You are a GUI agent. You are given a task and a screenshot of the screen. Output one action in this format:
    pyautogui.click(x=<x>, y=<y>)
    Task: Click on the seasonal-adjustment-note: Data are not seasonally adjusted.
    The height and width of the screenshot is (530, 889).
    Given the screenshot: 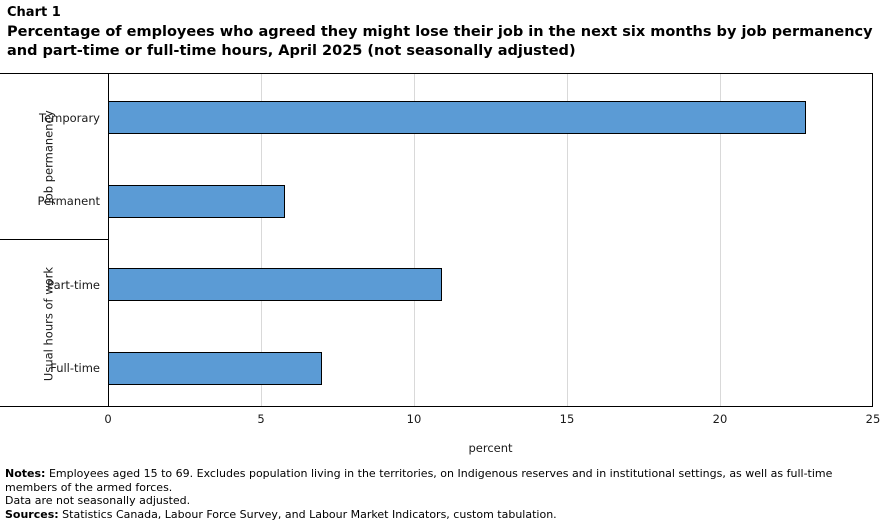 What is the action you would take?
    pyautogui.click(x=98, y=500)
    